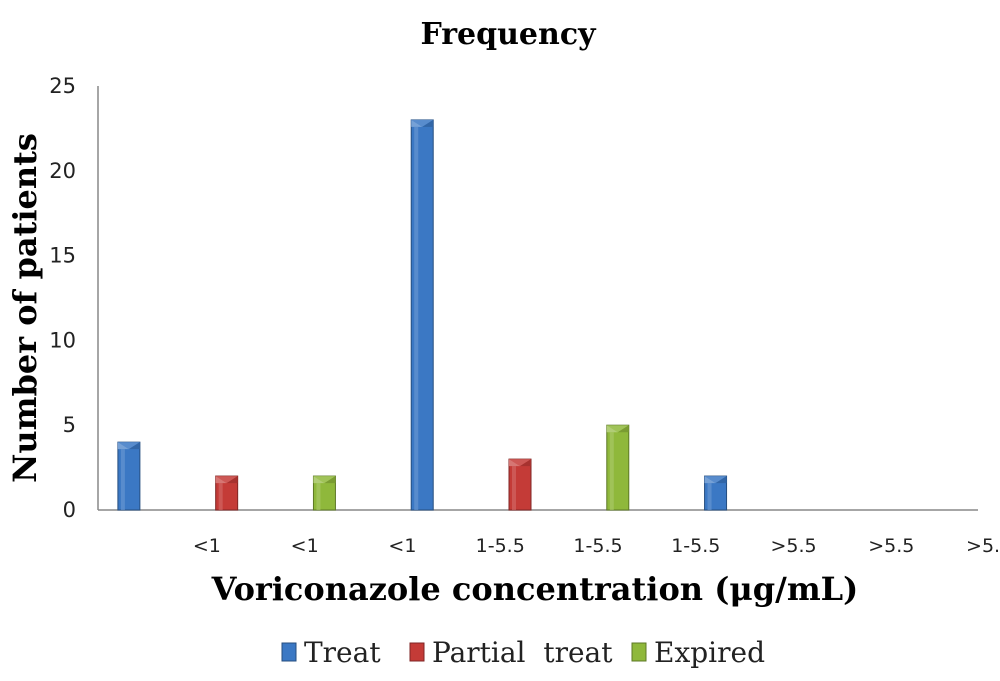 This screenshot has width=1000, height=681. What do you see at coordinates (69, 425) in the screenshot?
I see `y-tick-label: 5` at bounding box center [69, 425].